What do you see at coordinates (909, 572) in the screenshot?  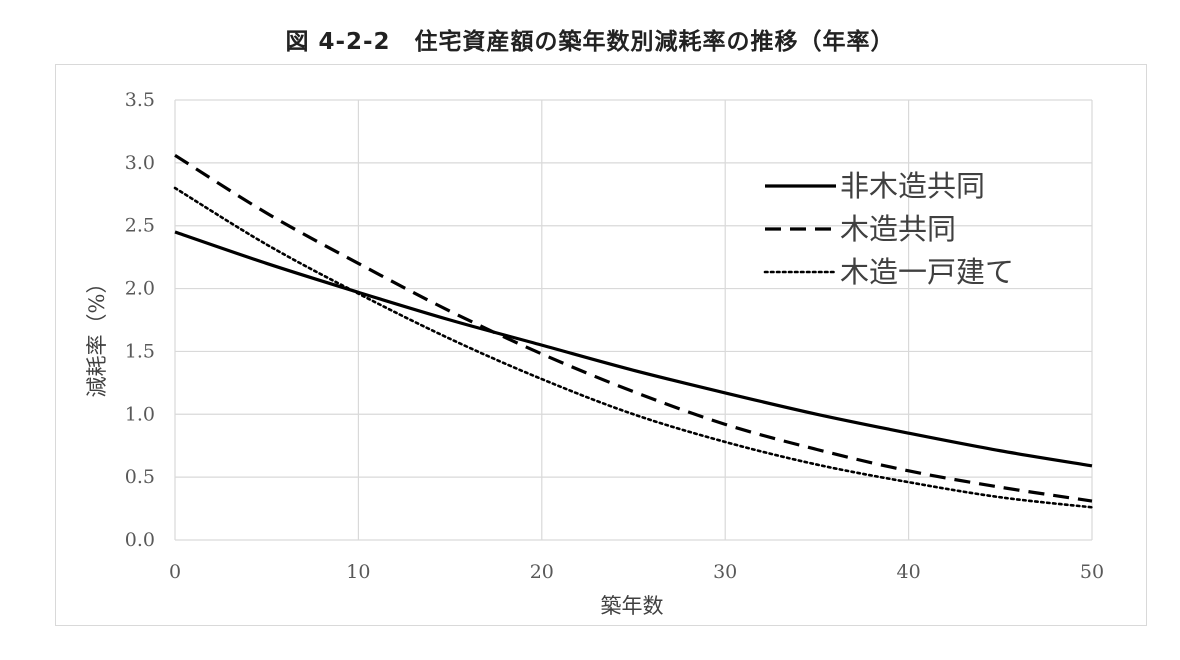 I see `x-tick-label: 40` at bounding box center [909, 572].